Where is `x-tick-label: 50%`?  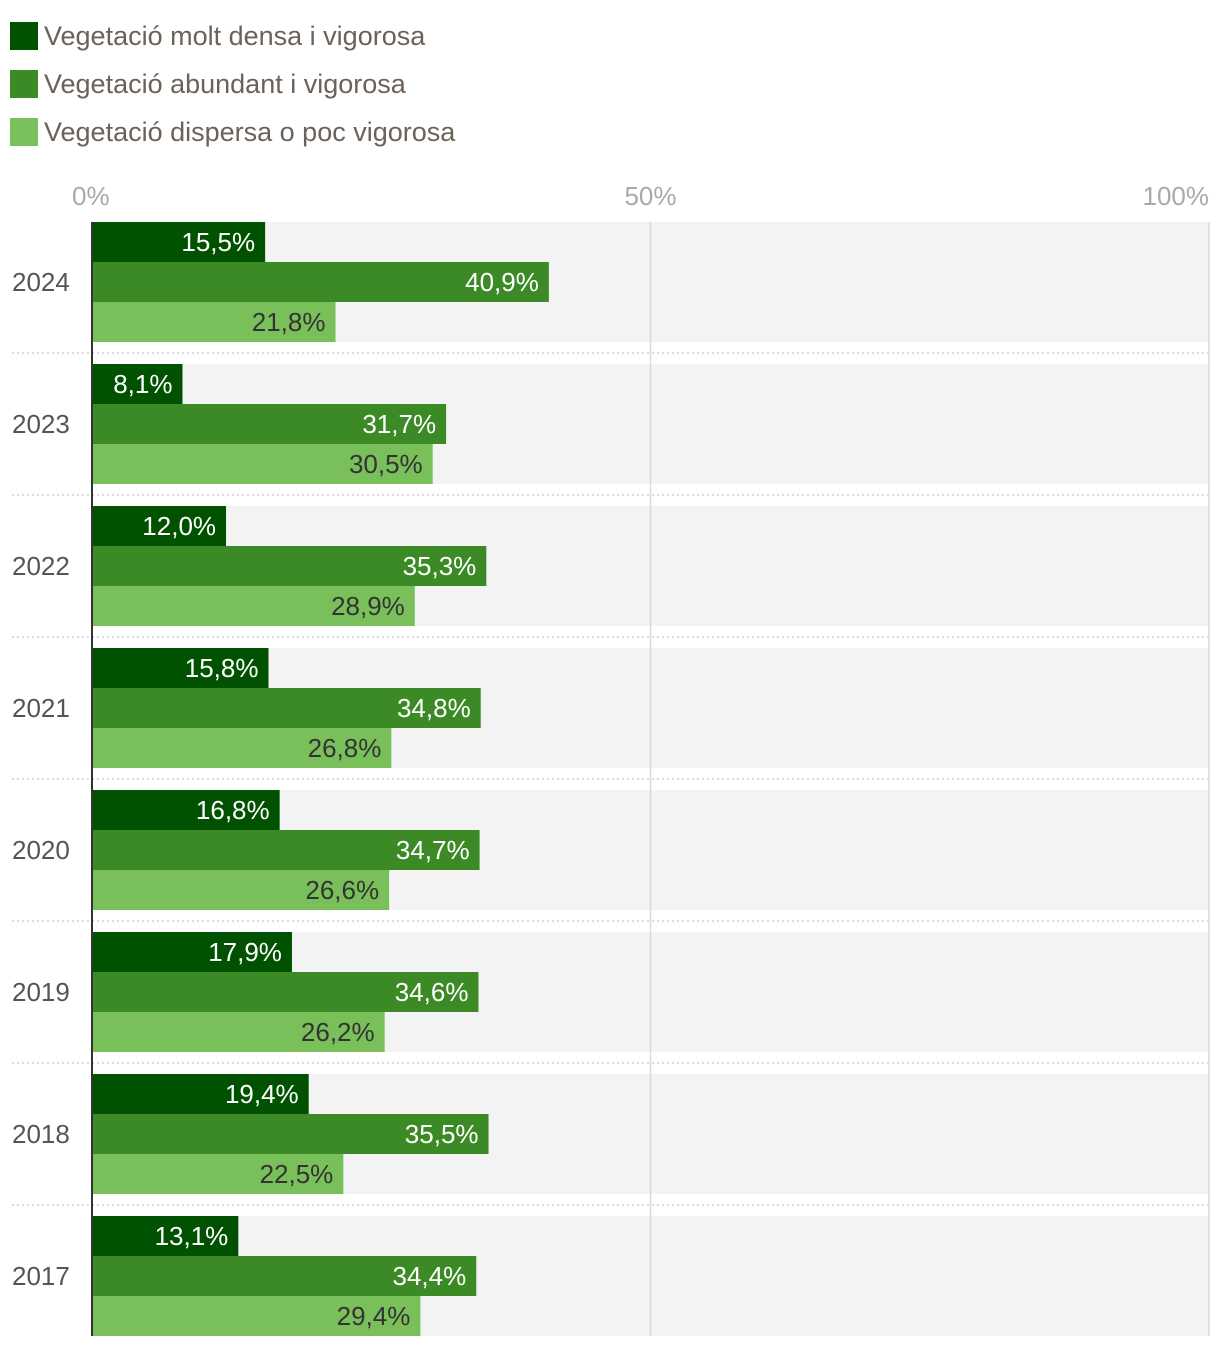 x-tick-label: 50% is located at coordinates (650, 196).